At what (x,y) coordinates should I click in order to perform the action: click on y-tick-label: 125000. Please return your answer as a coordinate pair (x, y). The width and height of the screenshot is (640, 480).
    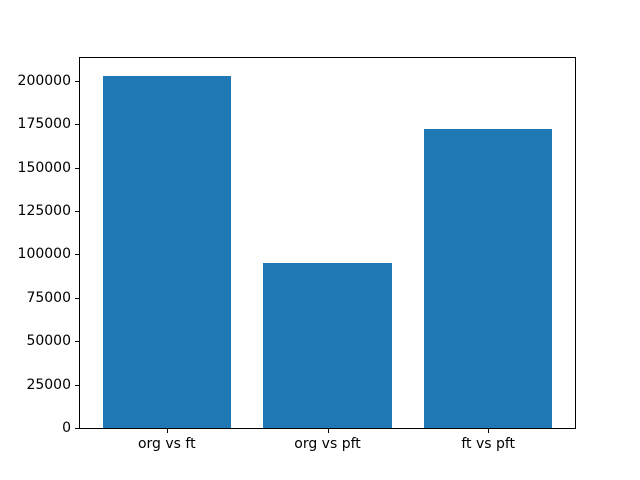
    Looking at the image, I should click on (44, 211).